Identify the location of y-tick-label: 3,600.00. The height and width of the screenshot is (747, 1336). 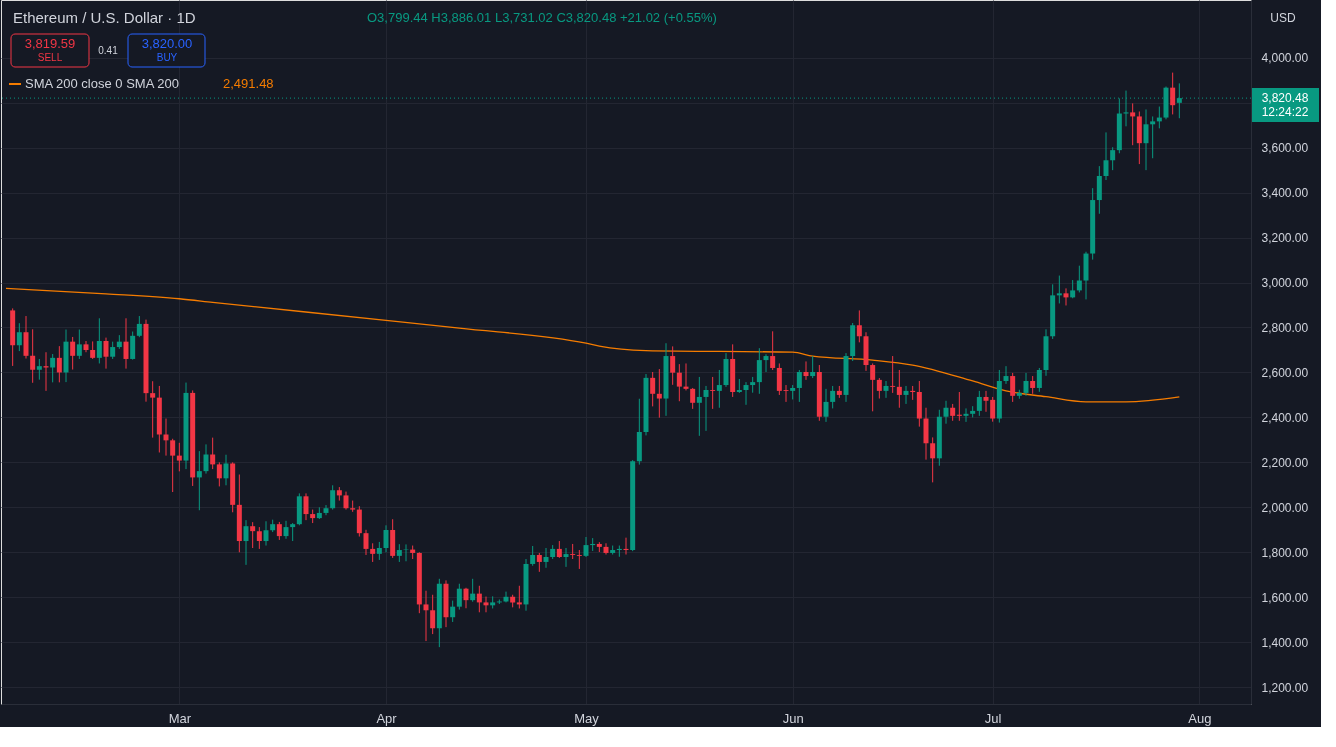
(1285, 148).